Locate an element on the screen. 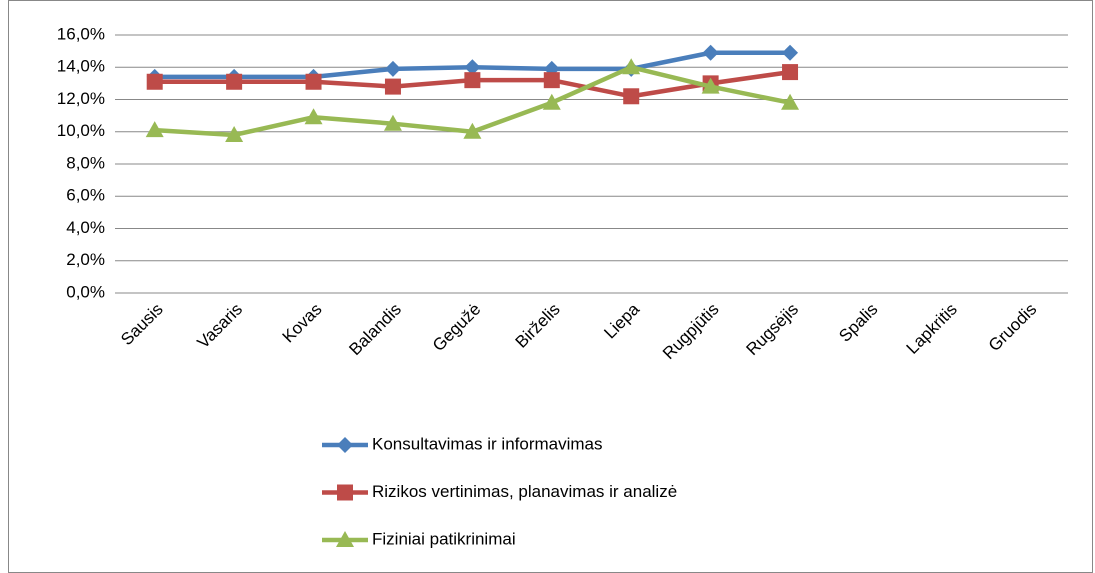 The image size is (1095, 573). y-tick-label: 12,0% is located at coordinates (81, 98).